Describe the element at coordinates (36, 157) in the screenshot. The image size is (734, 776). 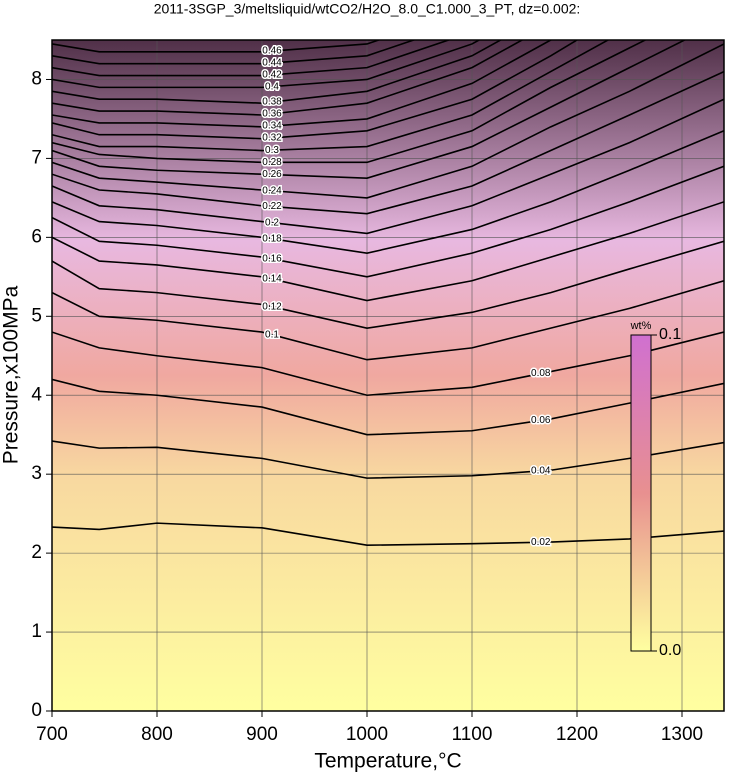
I see `y-tick-label: 7` at that location.